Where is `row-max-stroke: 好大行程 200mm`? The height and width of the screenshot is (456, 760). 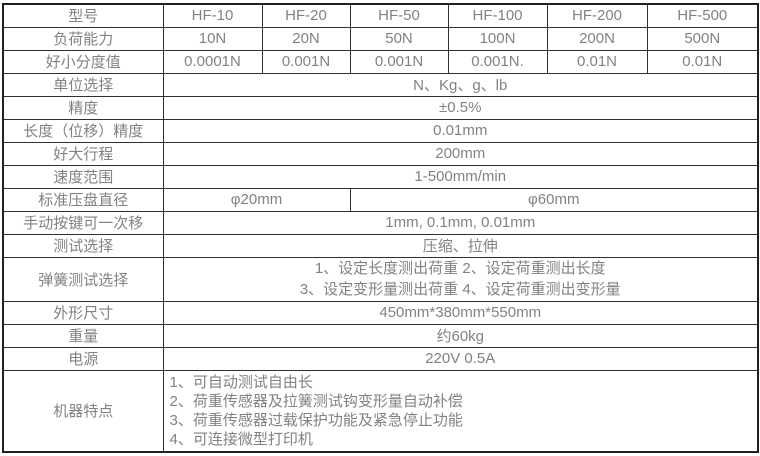 row-max-stroke: 好大行程 200mm is located at coordinates (380, 153).